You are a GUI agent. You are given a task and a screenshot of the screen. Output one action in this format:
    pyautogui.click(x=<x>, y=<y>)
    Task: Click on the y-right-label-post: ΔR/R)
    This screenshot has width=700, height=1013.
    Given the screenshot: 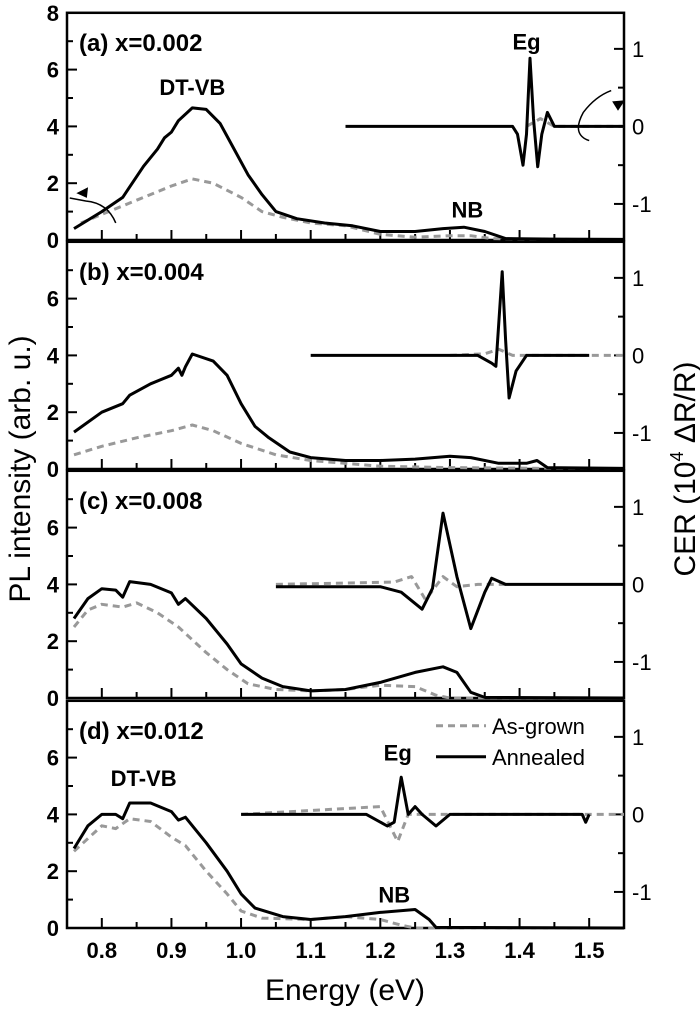 What is the action you would take?
    pyautogui.click(x=684, y=406)
    